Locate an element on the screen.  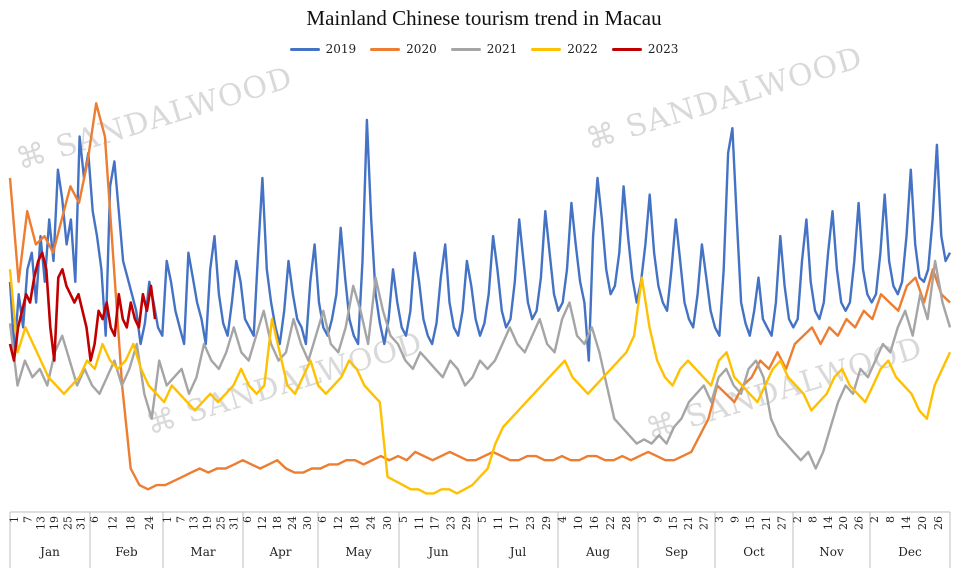
month-label-sep: Sep is located at coordinates (676, 552).